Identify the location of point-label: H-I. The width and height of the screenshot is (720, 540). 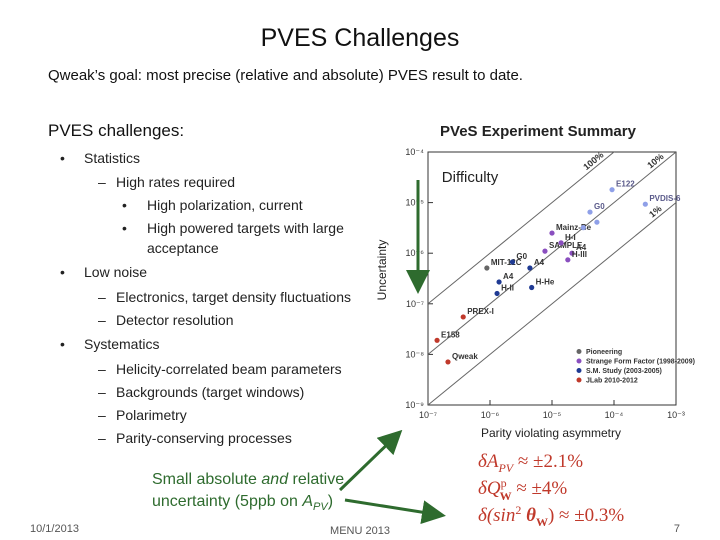
(570, 237).